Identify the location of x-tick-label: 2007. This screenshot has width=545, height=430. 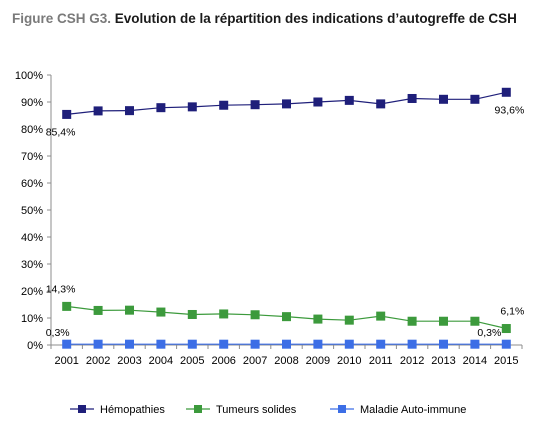
(255, 361).